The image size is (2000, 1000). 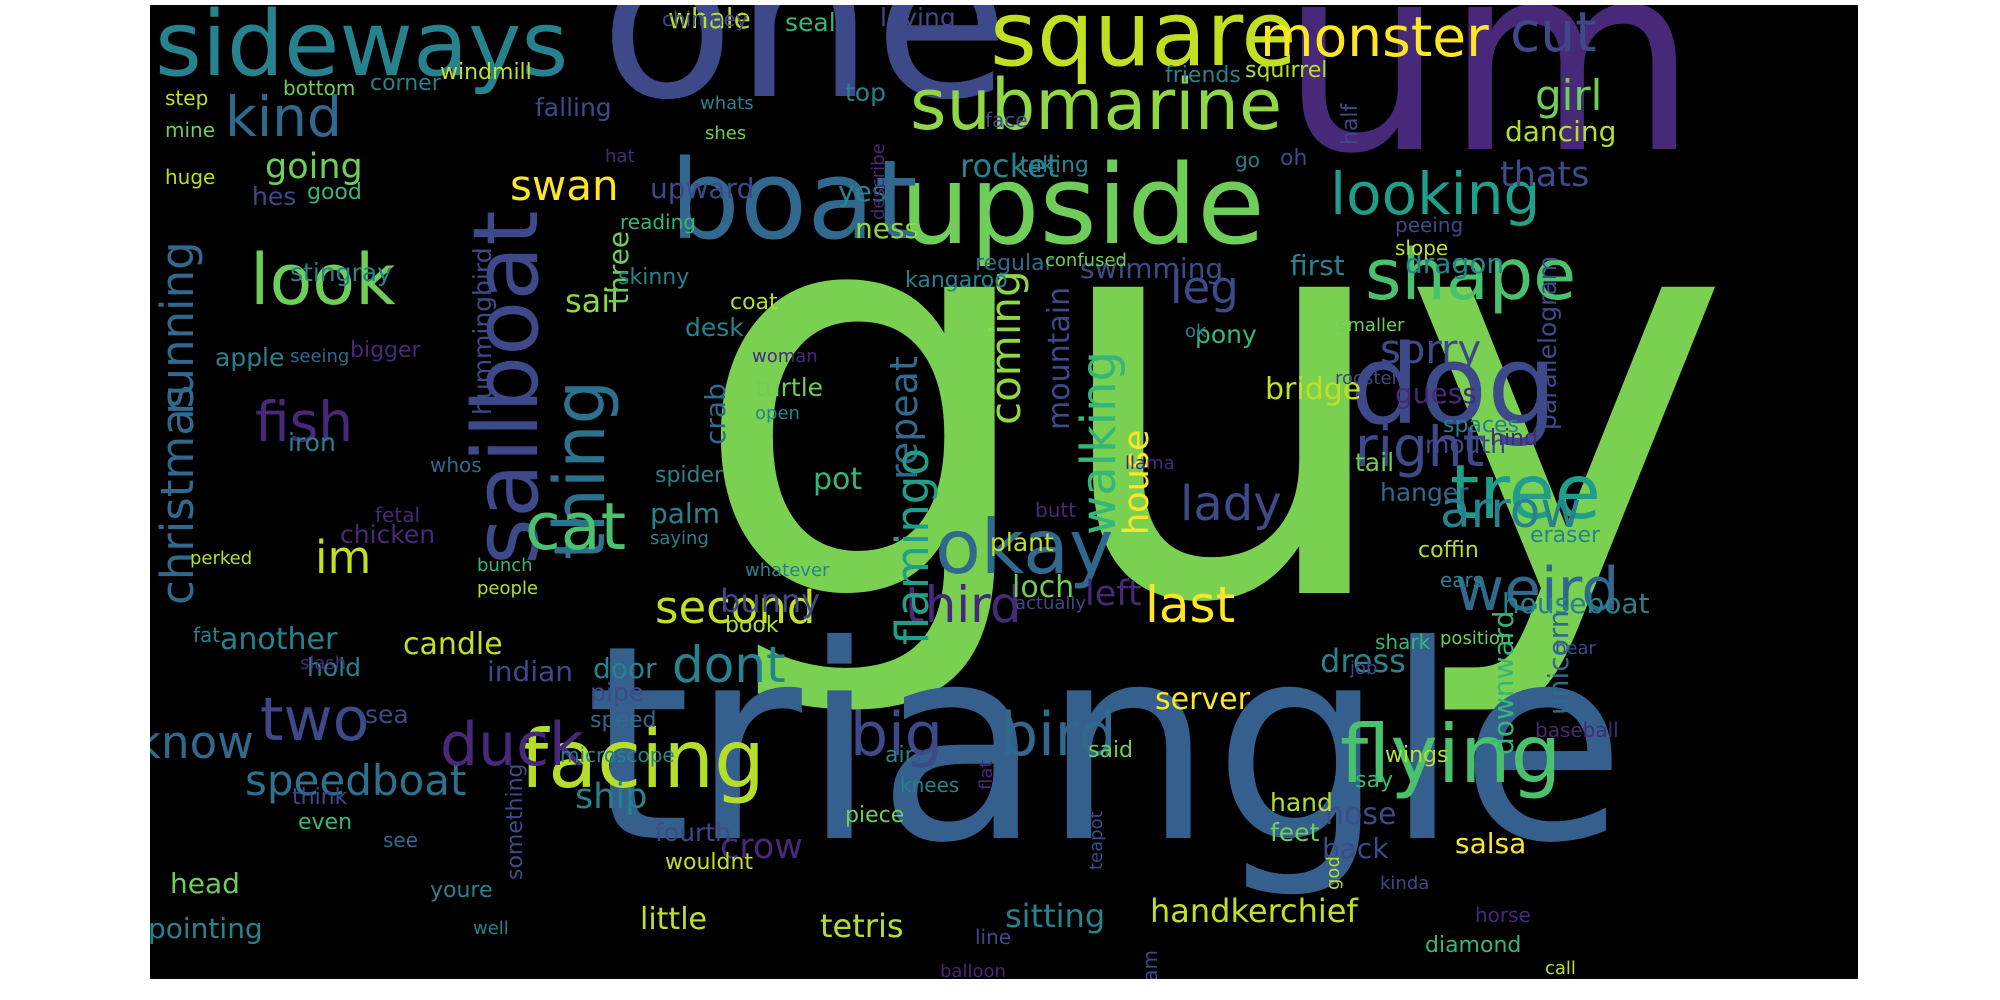 What do you see at coordinates (1086, 260) in the screenshot?
I see `word-confused: confused` at bounding box center [1086, 260].